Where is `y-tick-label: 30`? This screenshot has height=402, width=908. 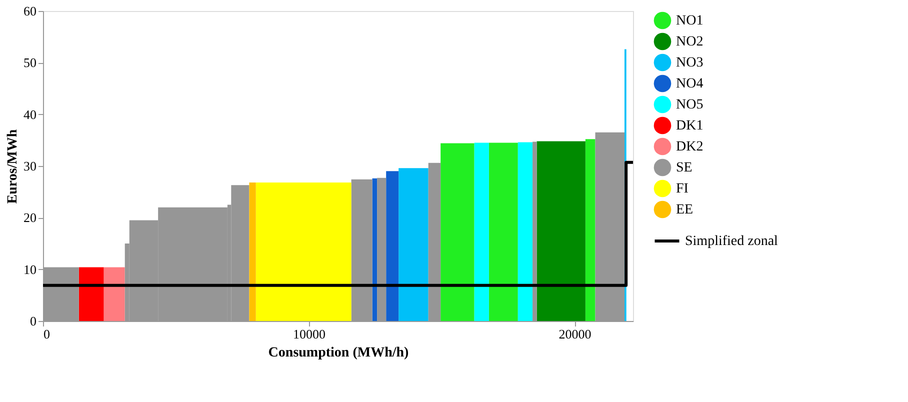
y-tick-label: 30 is located at coordinates (30, 166).